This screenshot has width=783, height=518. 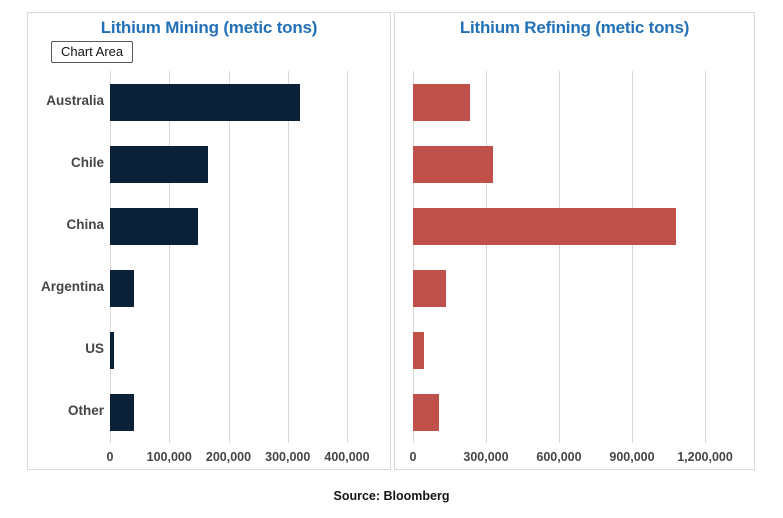 What do you see at coordinates (209, 27) in the screenshot?
I see `mining-chart-title: Lithium Mining (metic tons)` at bounding box center [209, 27].